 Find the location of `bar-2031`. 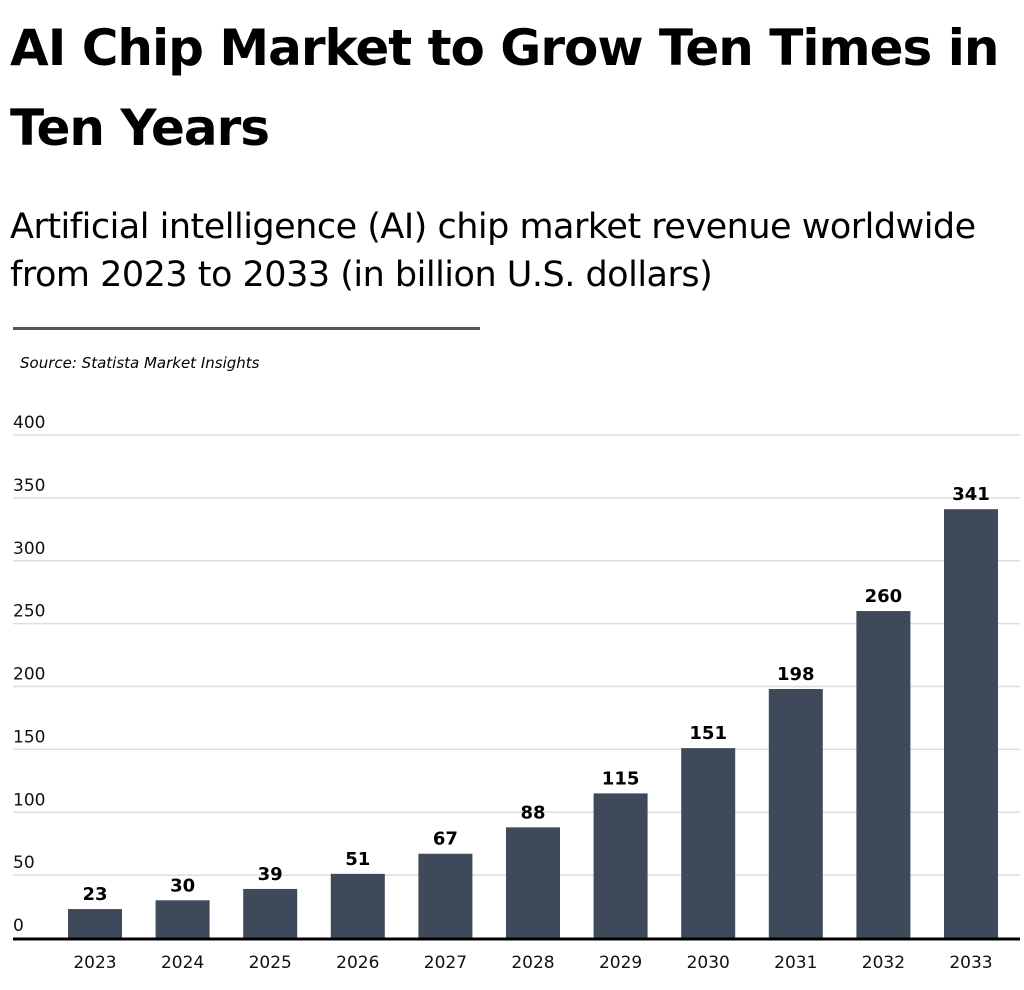

bar-2031 is located at coordinates (795, 813).